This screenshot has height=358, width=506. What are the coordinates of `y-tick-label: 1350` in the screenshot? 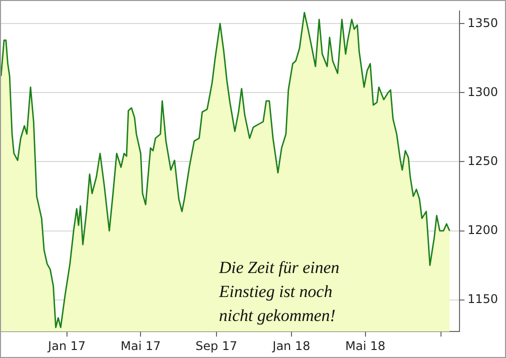 It's located at (482, 23).